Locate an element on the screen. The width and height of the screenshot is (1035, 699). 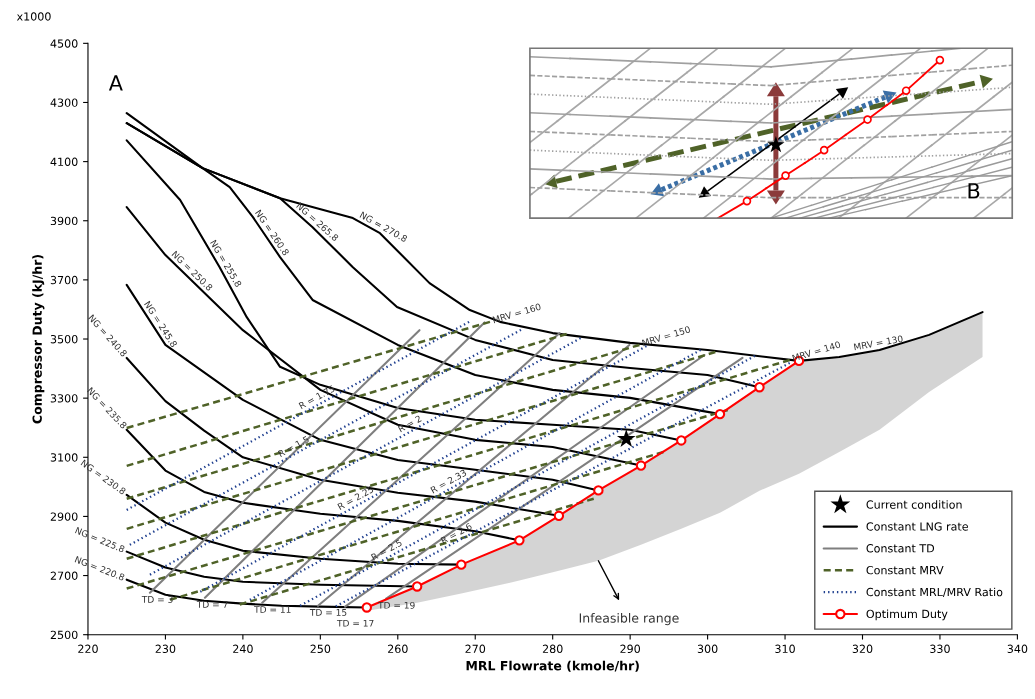
y-tick-label: 4100 is located at coordinates (64, 161).